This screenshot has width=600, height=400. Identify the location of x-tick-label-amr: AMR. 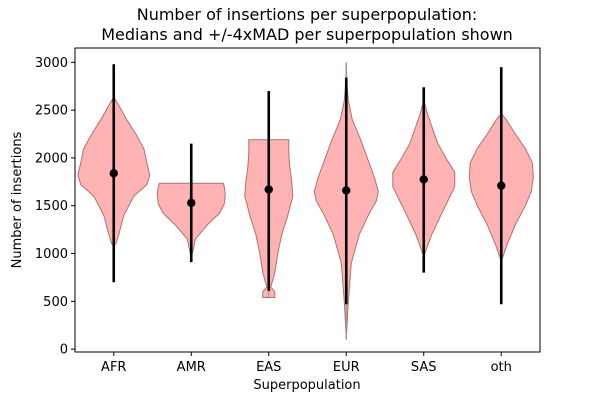
(191, 367).